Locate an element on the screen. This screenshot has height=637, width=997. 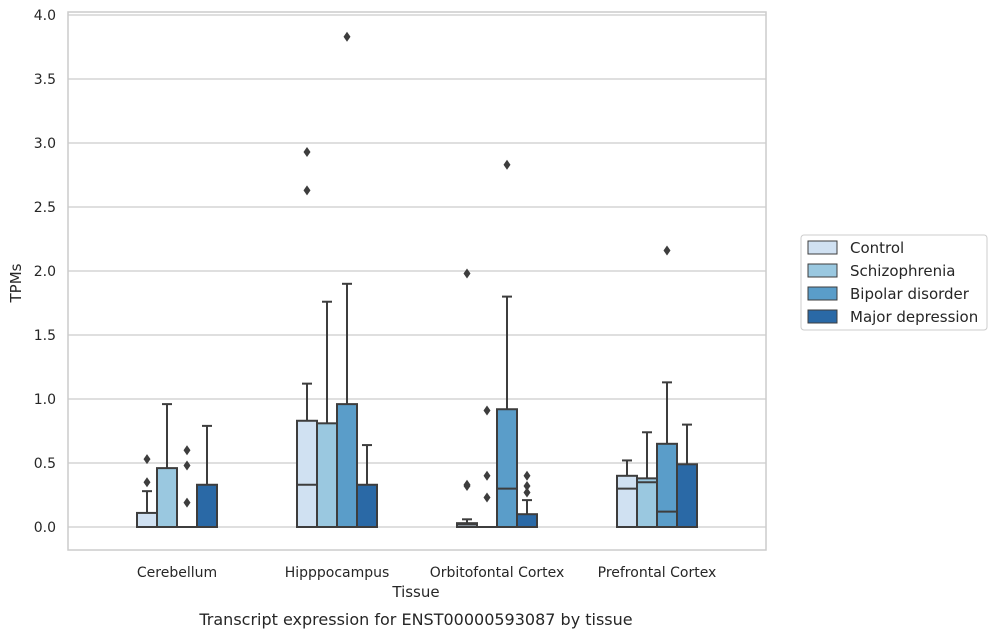
legend-label: Major depression is located at coordinates (914, 317).